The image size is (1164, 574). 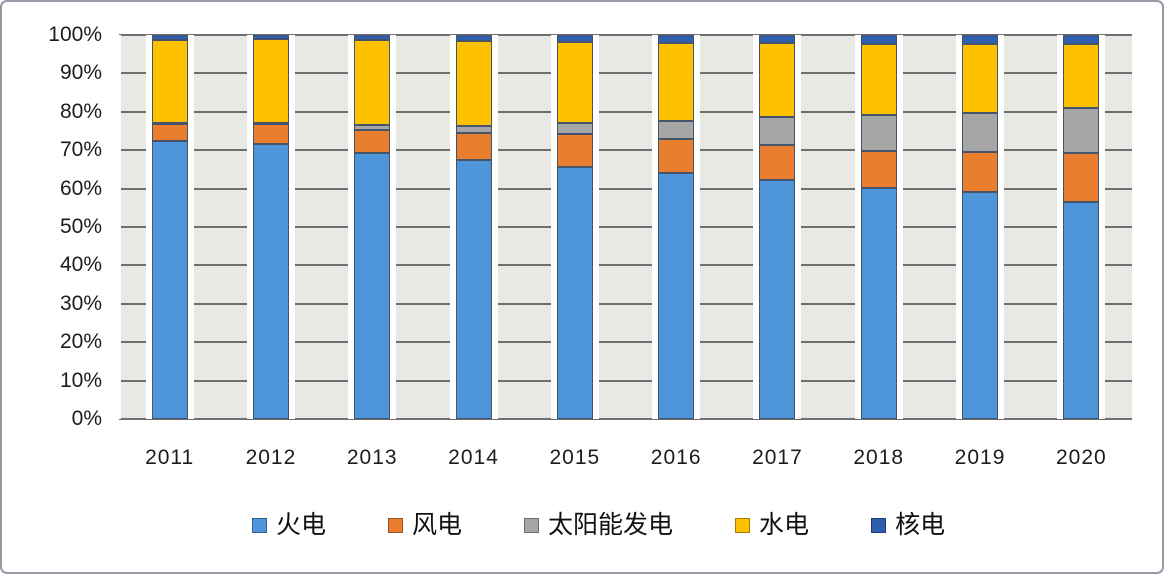 What do you see at coordinates (80, 73) in the screenshot?
I see `y-tick-label-90%: 90%` at bounding box center [80, 73].